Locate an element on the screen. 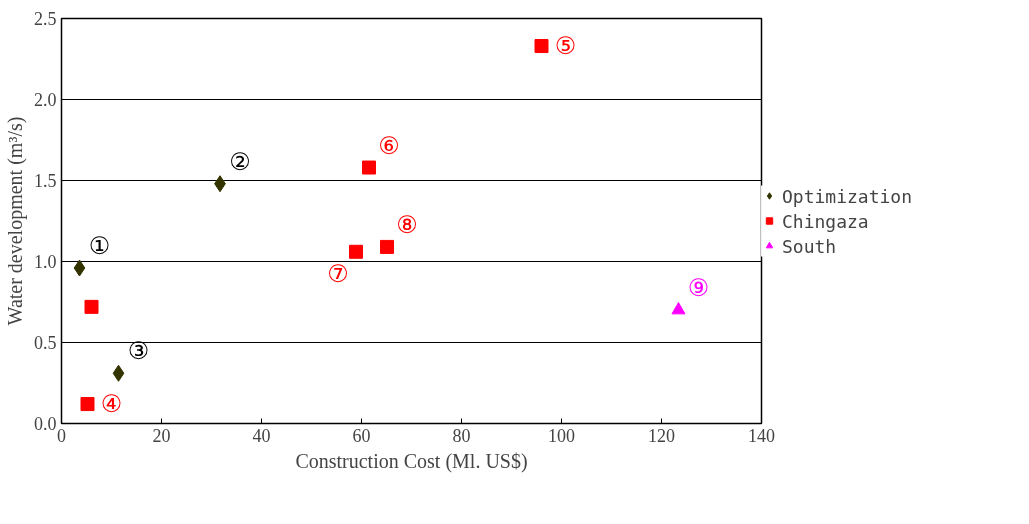  annotation: ① is located at coordinates (99, 245).